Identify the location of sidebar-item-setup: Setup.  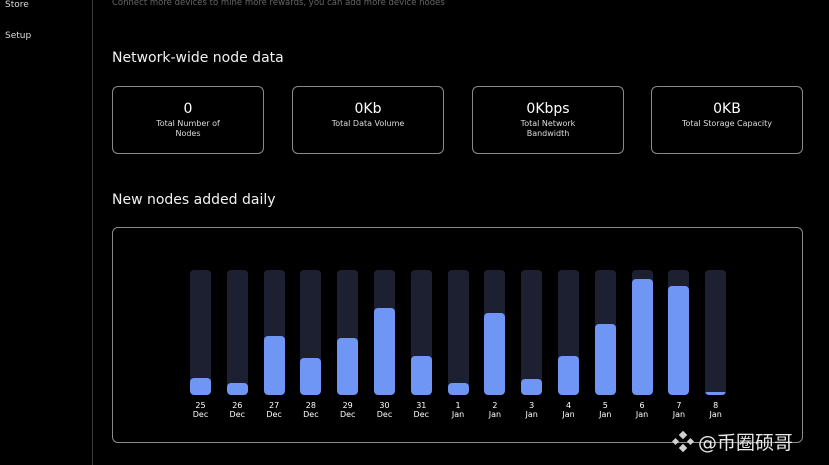
(18, 36).